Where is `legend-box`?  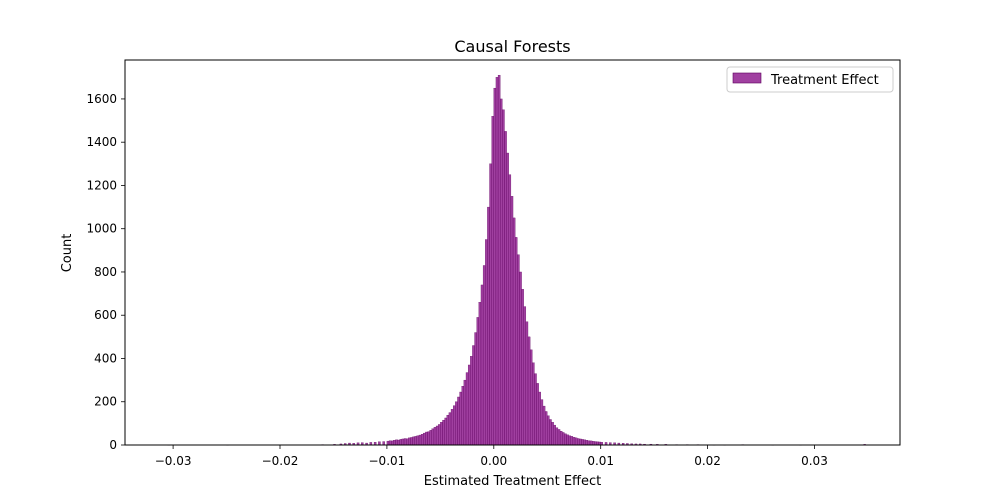
legend-box is located at coordinates (810, 79).